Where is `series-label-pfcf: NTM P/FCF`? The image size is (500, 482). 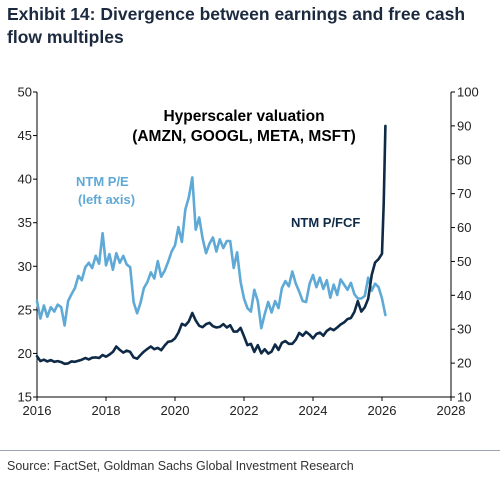
series-label-pfcf: NTM P/FCF is located at coordinates (325, 222).